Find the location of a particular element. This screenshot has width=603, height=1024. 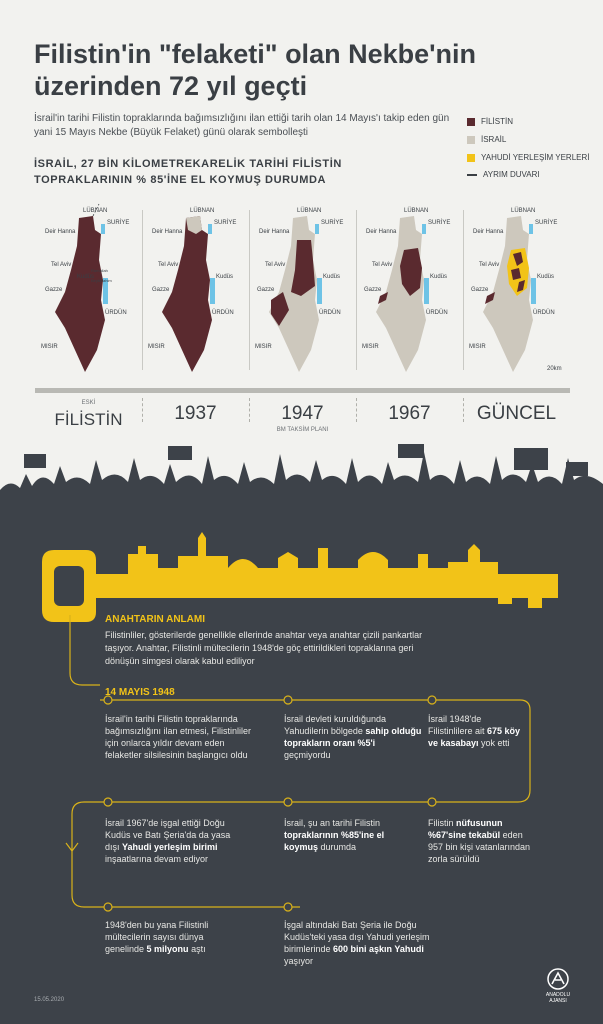

timeline-bar is located at coordinates (302, 390).